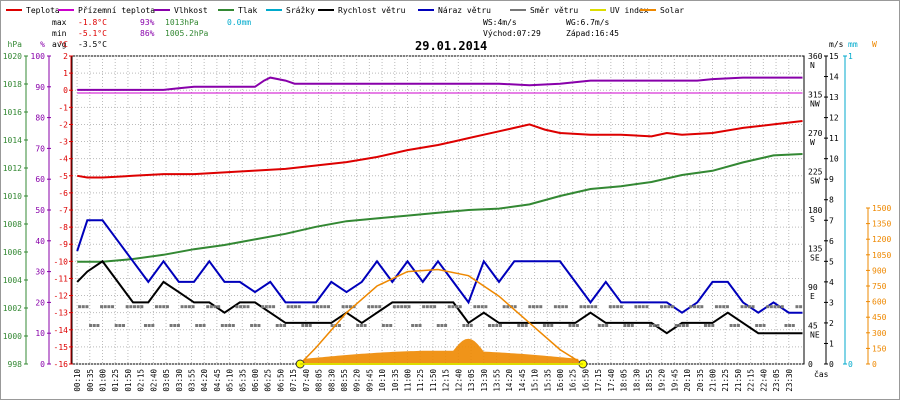  What do you see at coordinates (12, 336) in the screenshot?
I see `axis-tick-label-hpa: 1000` at bounding box center [12, 336].